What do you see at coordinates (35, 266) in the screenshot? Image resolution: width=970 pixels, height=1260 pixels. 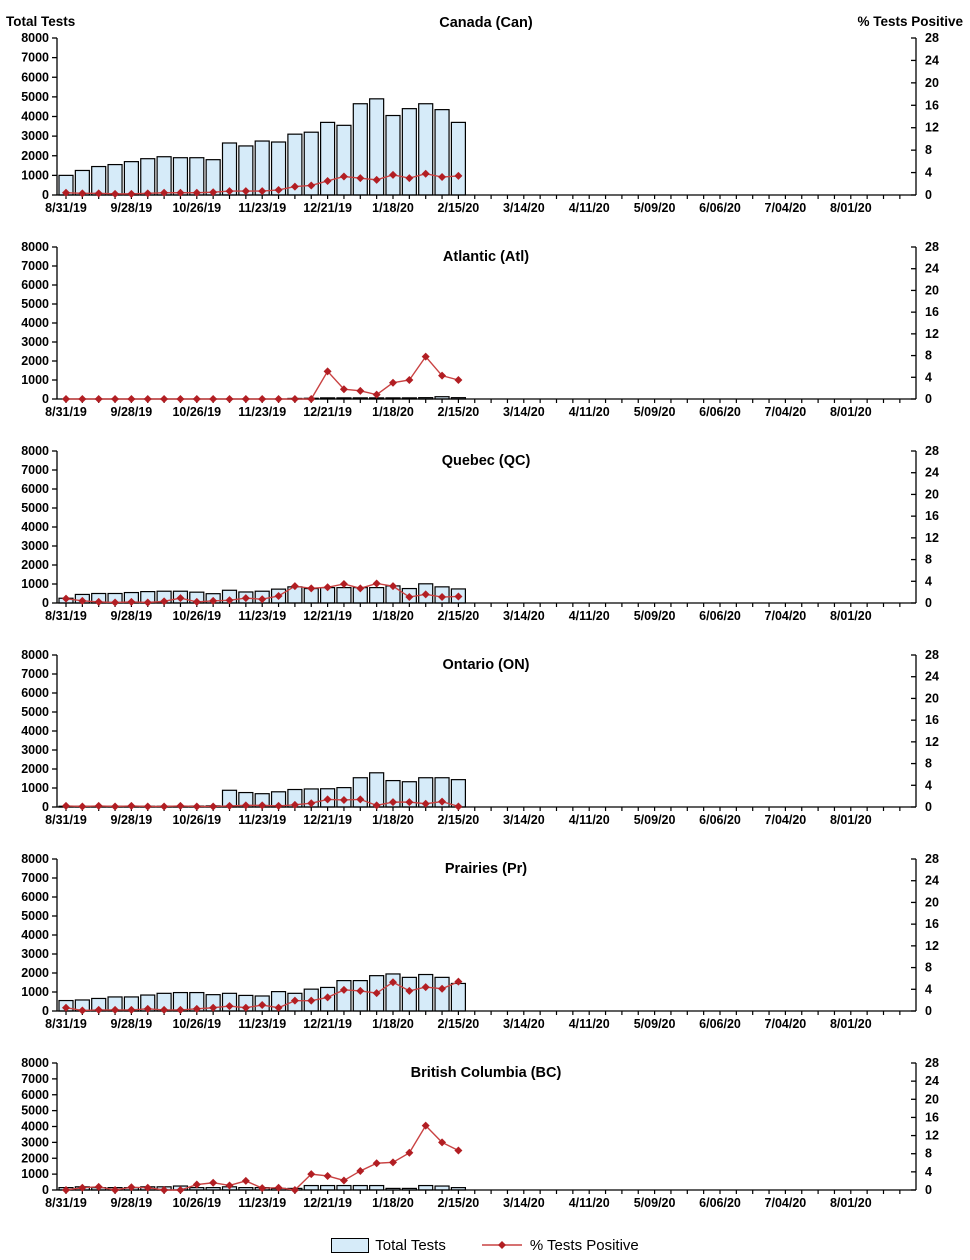 I see `left-axis-tick-label: 7000` at bounding box center [35, 266].